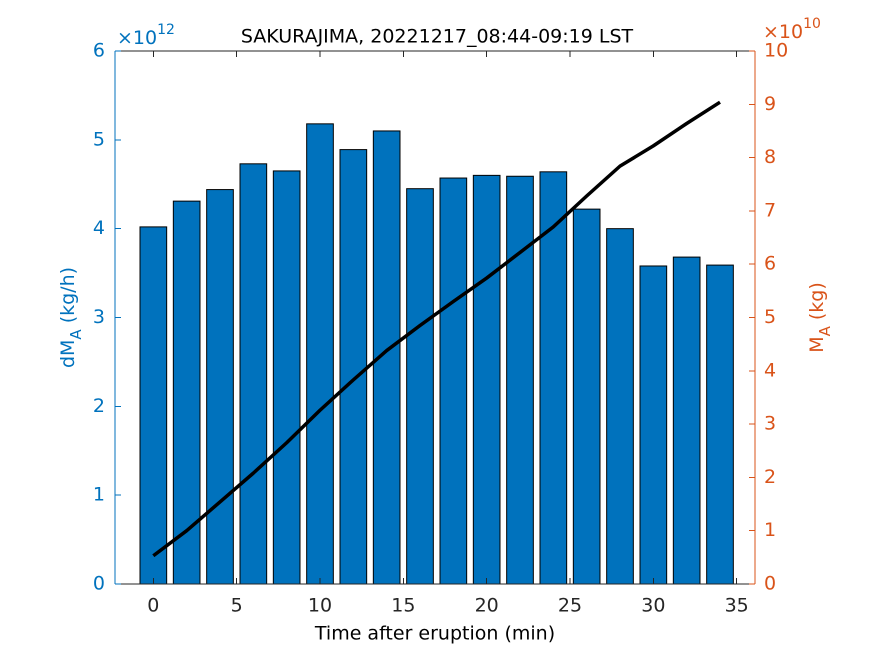 This screenshot has height=656, width=875. What do you see at coordinates (99, 51) in the screenshot?
I see `y-tick-label: 6` at bounding box center [99, 51].